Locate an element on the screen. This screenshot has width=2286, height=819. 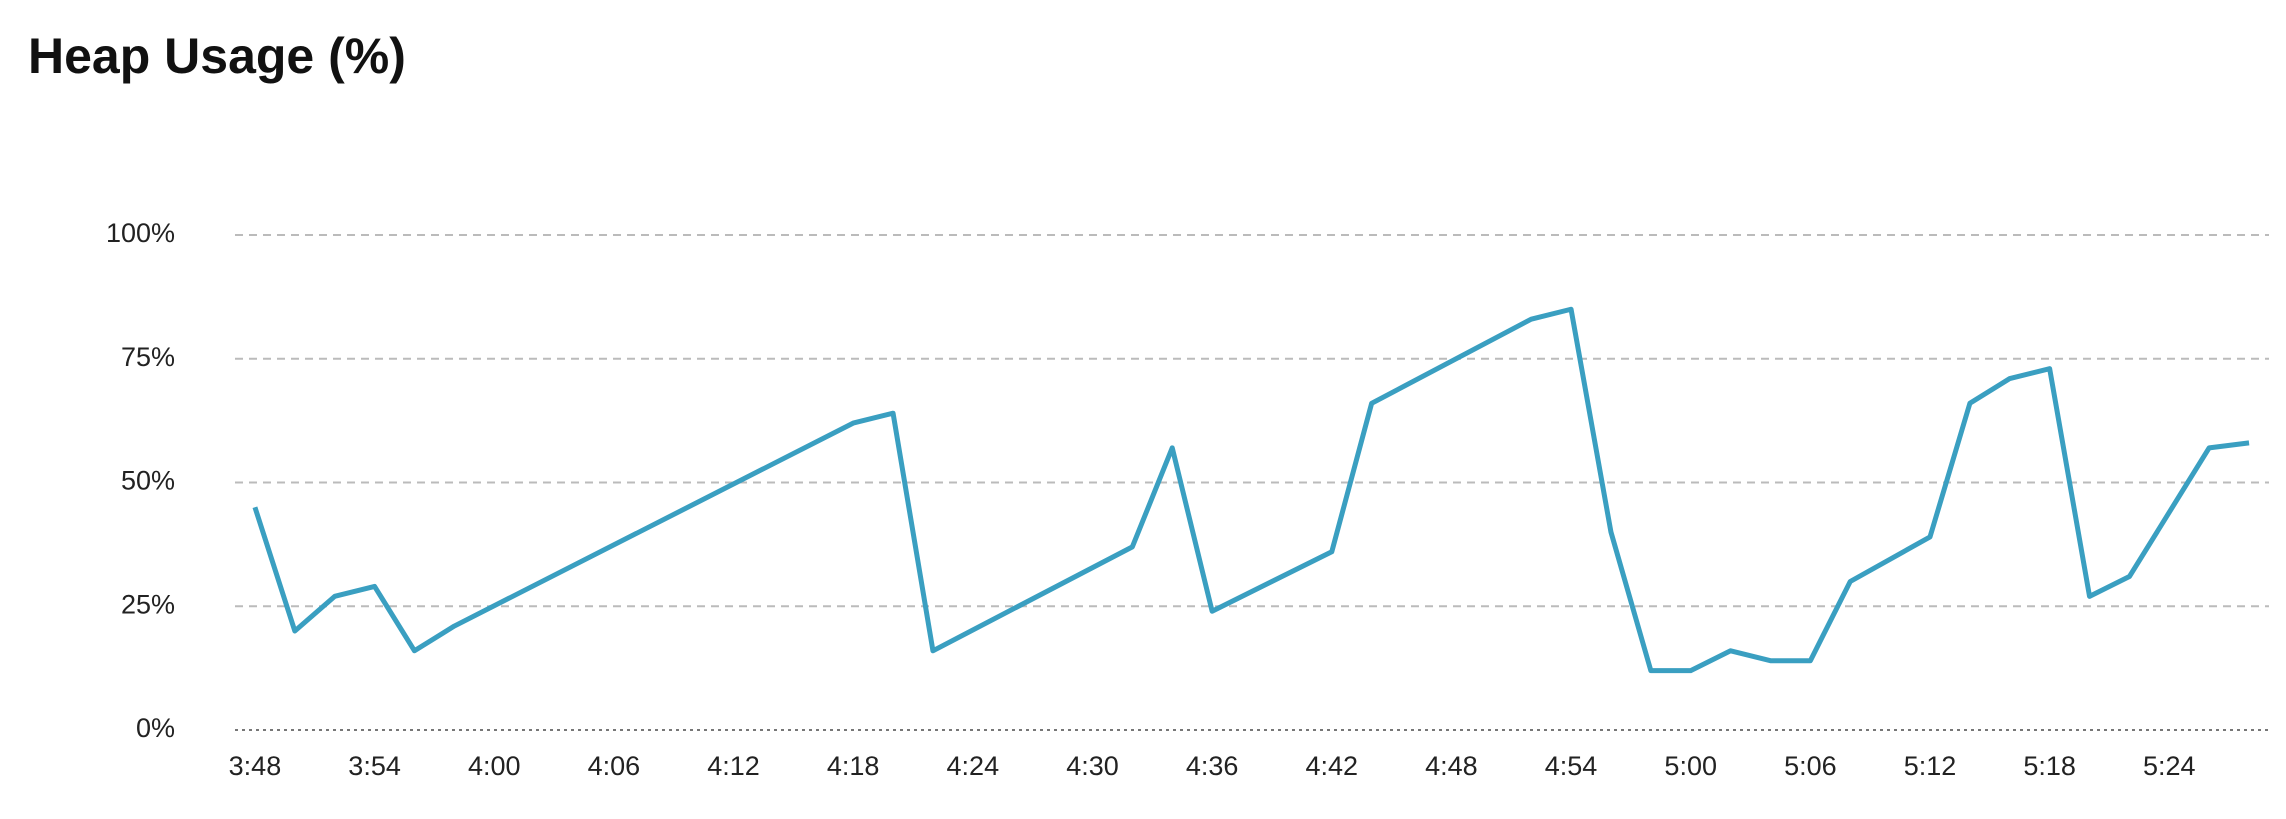
x-tick-label: 4:30 is located at coordinates (1092, 766).